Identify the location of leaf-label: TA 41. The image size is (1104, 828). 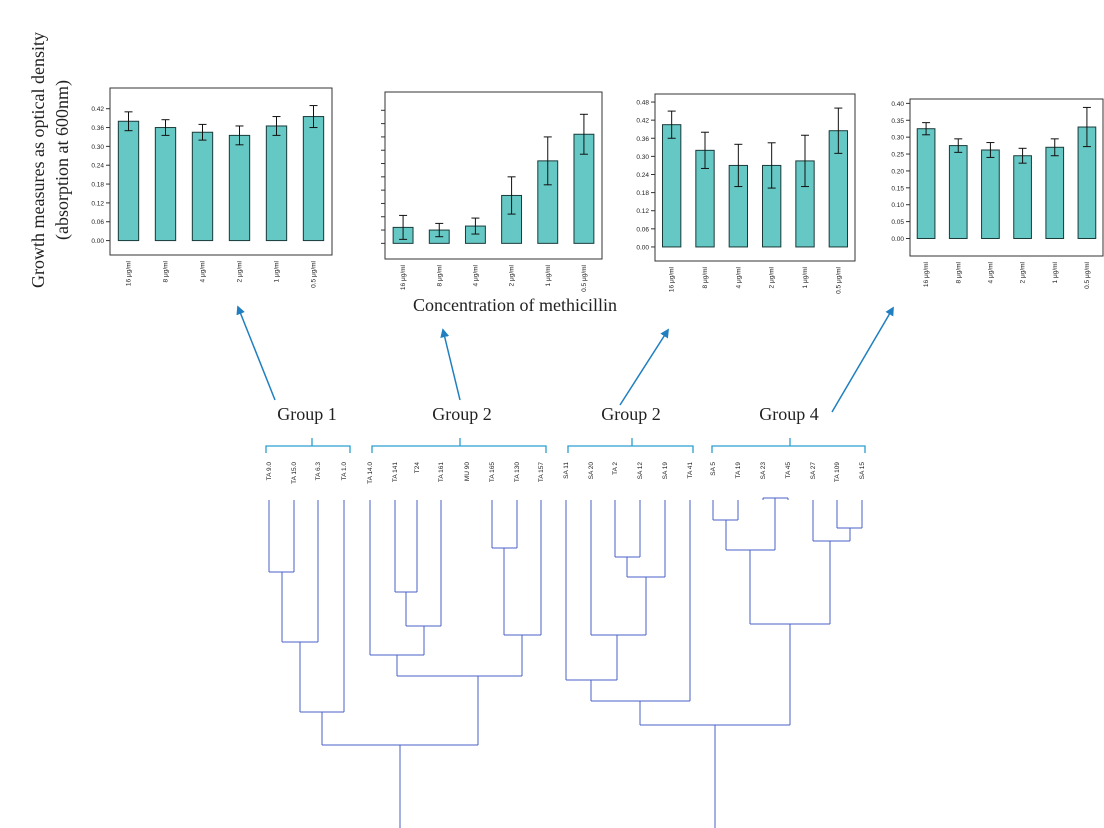
(690, 470).